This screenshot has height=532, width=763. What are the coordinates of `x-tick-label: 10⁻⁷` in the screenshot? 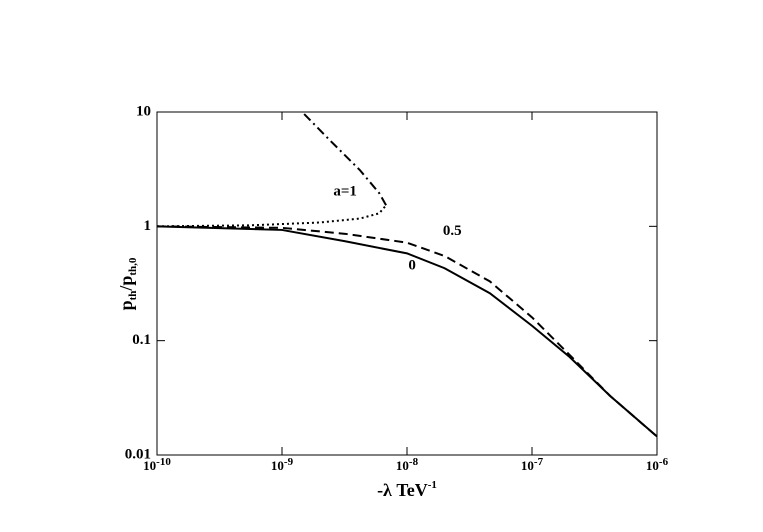 It's located at (532, 464).